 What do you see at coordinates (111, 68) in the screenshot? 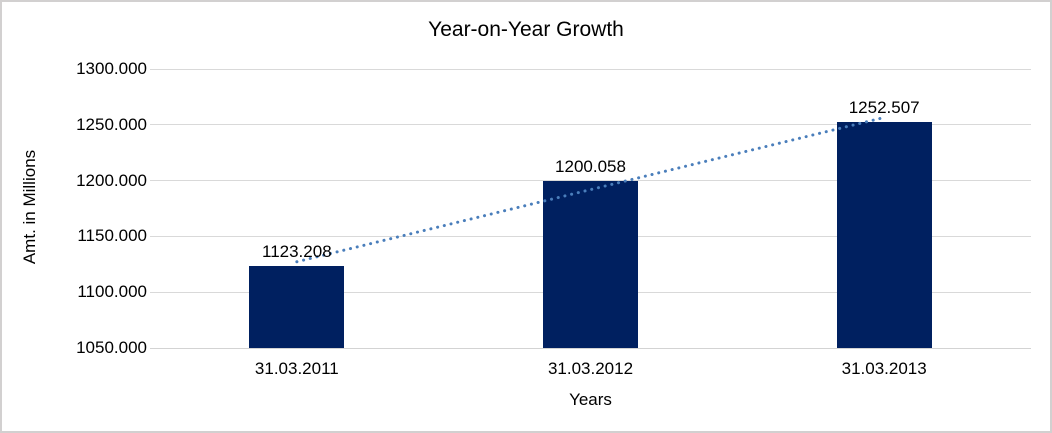
I see `y-tick-label: 1300.000` at bounding box center [111, 68].